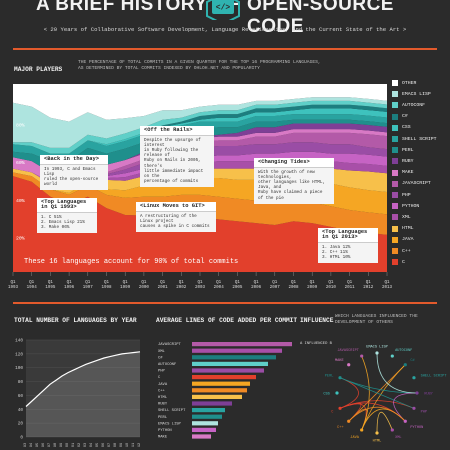  What do you see at coordinates (22, 88) in the screenshot?
I see `y-axis-label: 100%` at bounding box center [22, 88].